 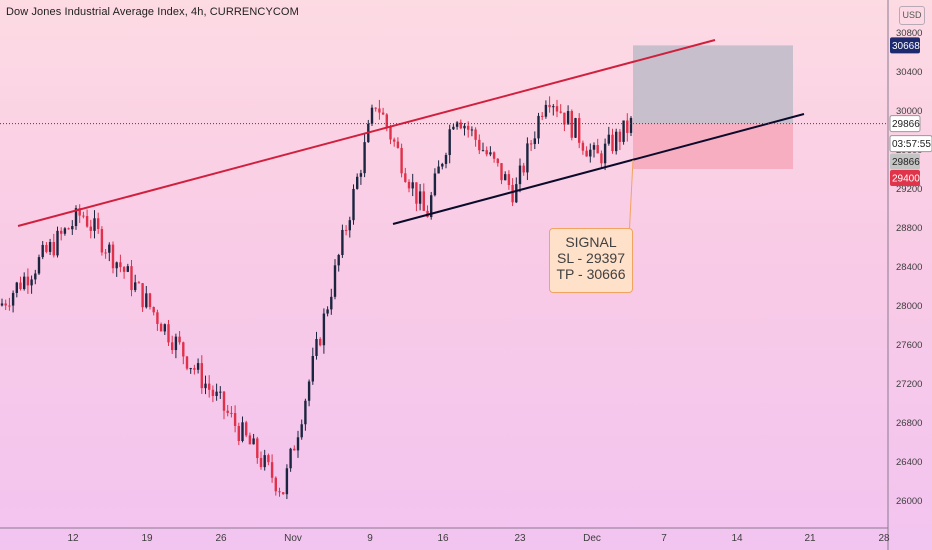 What do you see at coordinates (591, 274) in the screenshot?
I see `signal-take-profit: TP - 30666` at bounding box center [591, 274].